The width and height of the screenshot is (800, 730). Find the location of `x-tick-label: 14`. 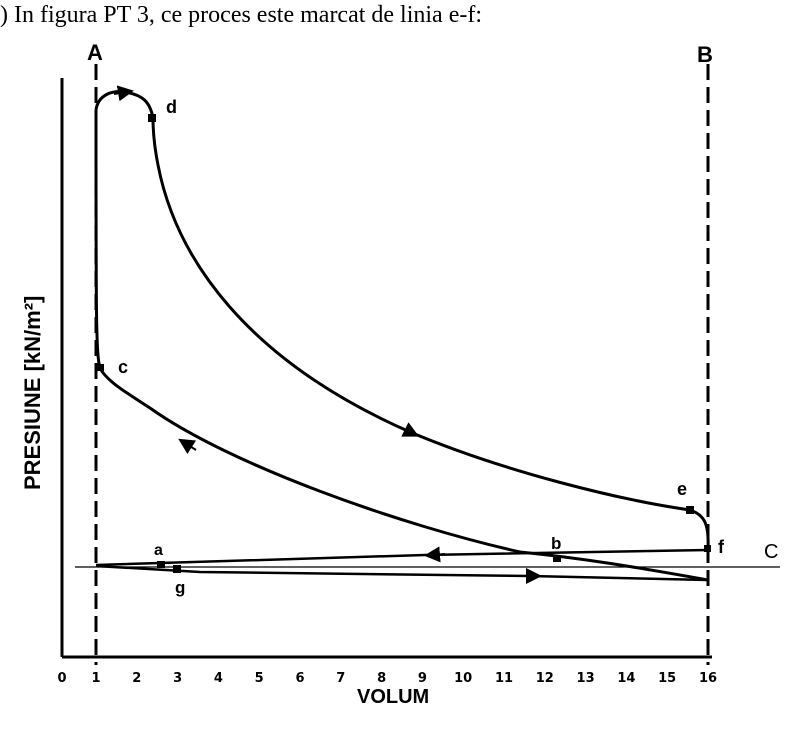

x-tick-label: 14 is located at coordinates (626, 678).